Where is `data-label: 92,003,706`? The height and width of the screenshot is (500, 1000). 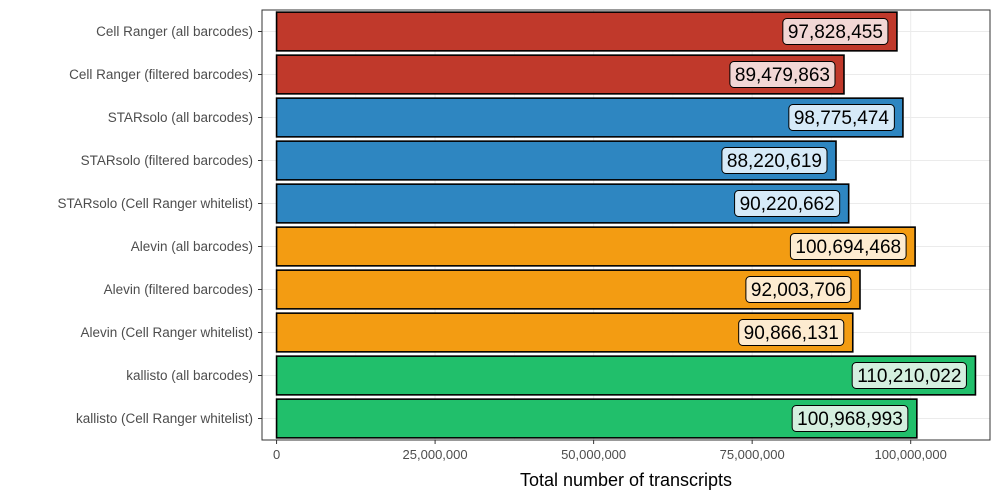 data-label: 92,003,706 is located at coordinates (798, 289).